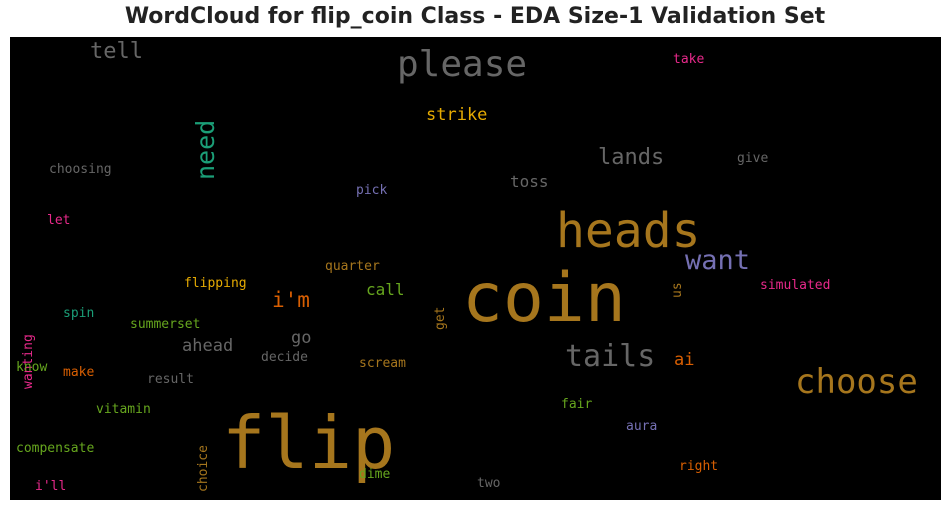 The width and height of the screenshot is (950, 511). What do you see at coordinates (123, 409) in the screenshot?
I see `word-vitamin: vitamin` at bounding box center [123, 409].